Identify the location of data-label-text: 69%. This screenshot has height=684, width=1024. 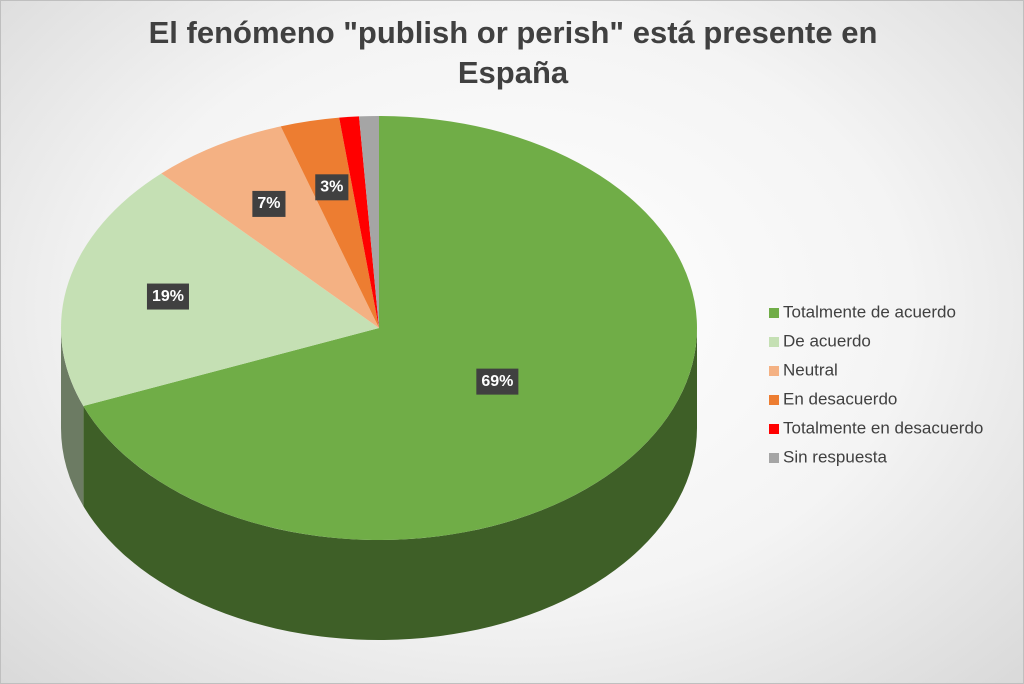
(497, 381).